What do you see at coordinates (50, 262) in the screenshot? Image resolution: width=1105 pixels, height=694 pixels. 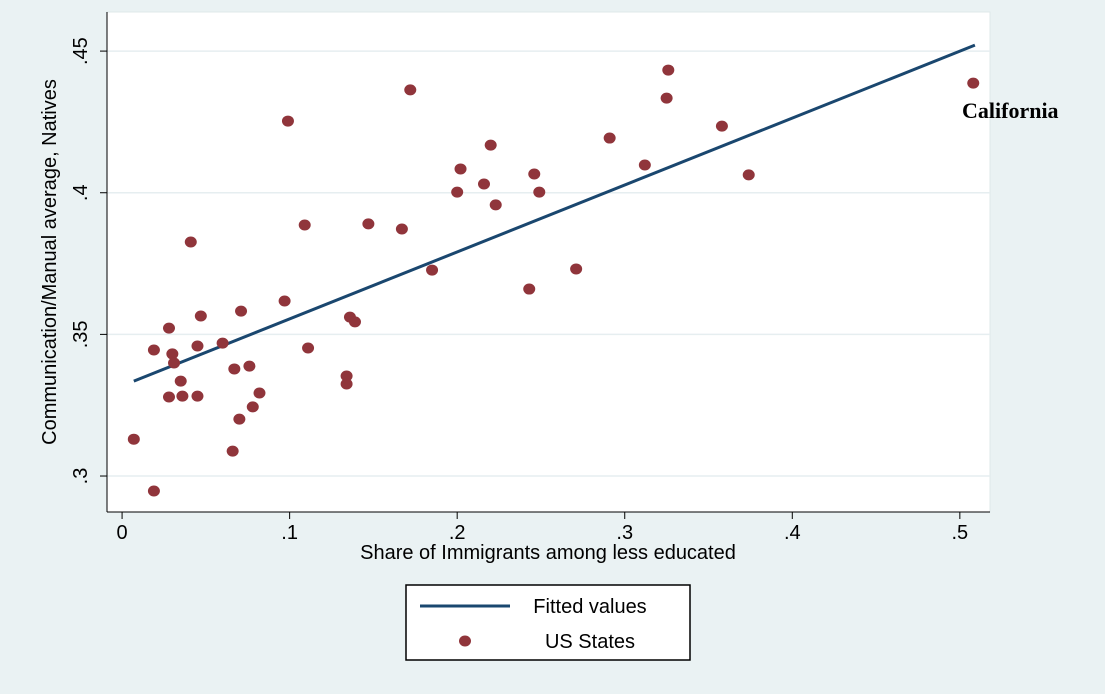 I see `y-axis-title: Communication/Manual average, Natives` at bounding box center [50, 262].